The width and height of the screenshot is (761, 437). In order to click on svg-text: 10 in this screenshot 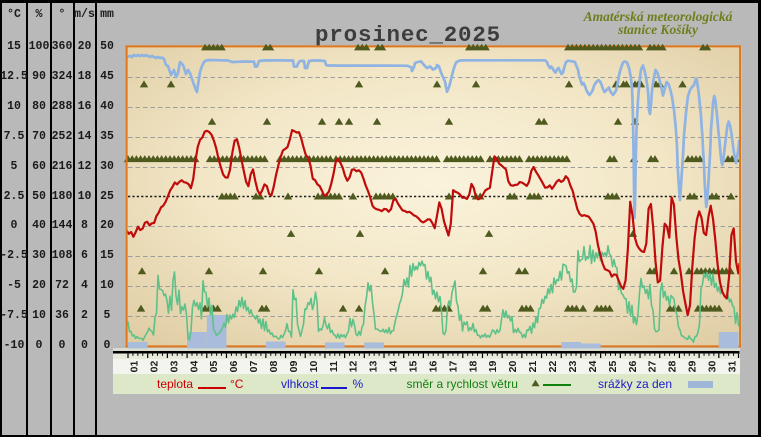, I will do `click(314, 367)`.